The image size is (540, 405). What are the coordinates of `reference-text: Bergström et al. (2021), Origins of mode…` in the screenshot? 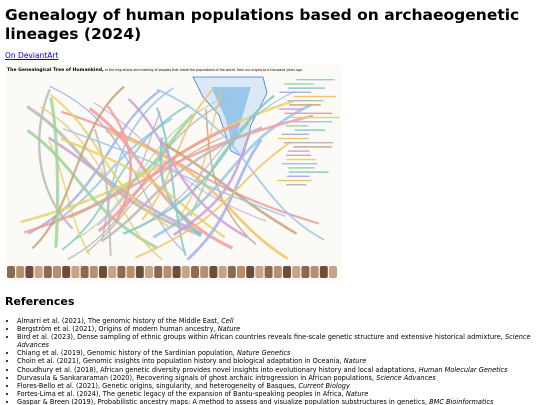 It's located at (117, 329).